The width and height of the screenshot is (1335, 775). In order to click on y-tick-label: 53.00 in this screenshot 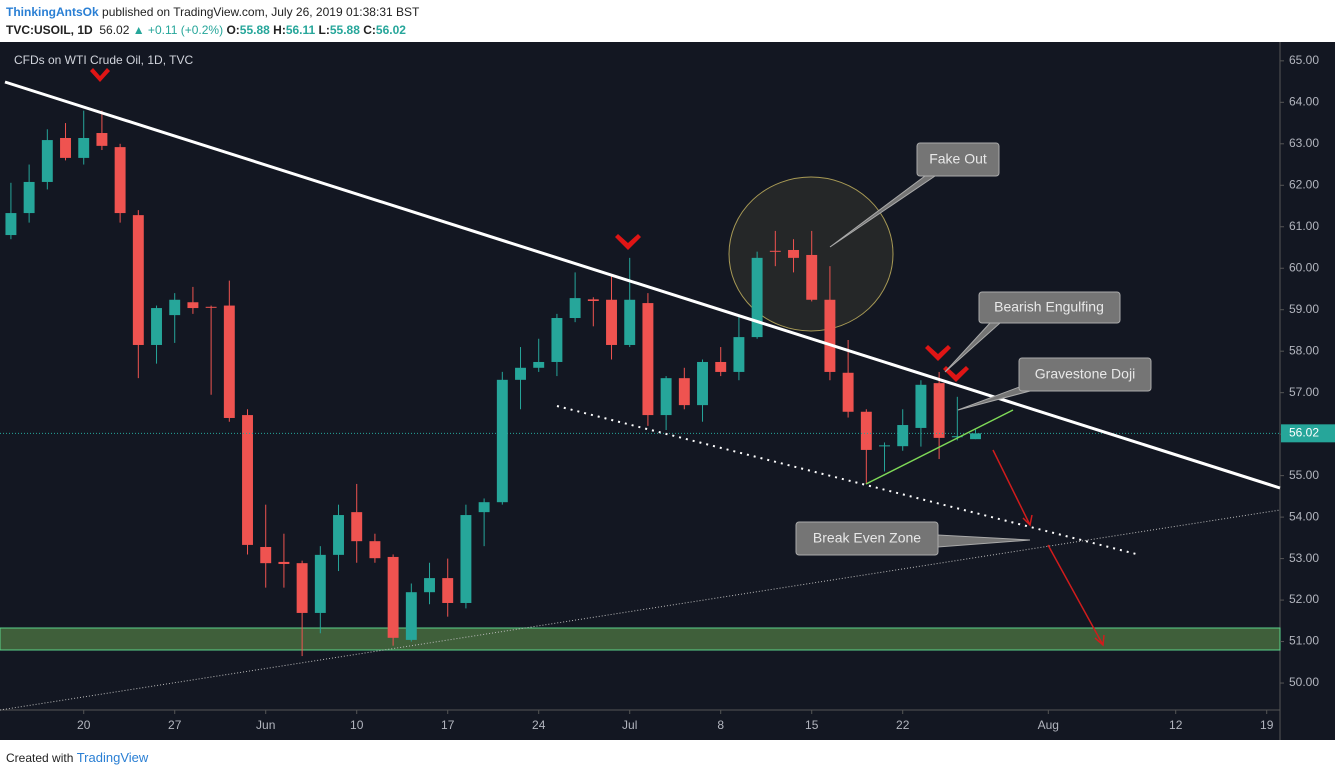, I will do `click(1304, 558)`.